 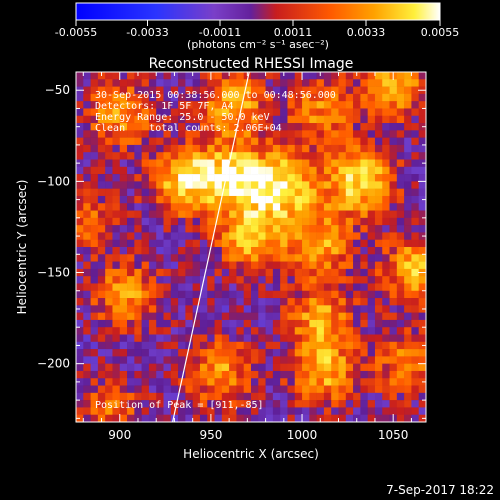 I want to click on info-line-detectors: Detectors: 1F 5F 7F, A4, so click(x=164, y=106).